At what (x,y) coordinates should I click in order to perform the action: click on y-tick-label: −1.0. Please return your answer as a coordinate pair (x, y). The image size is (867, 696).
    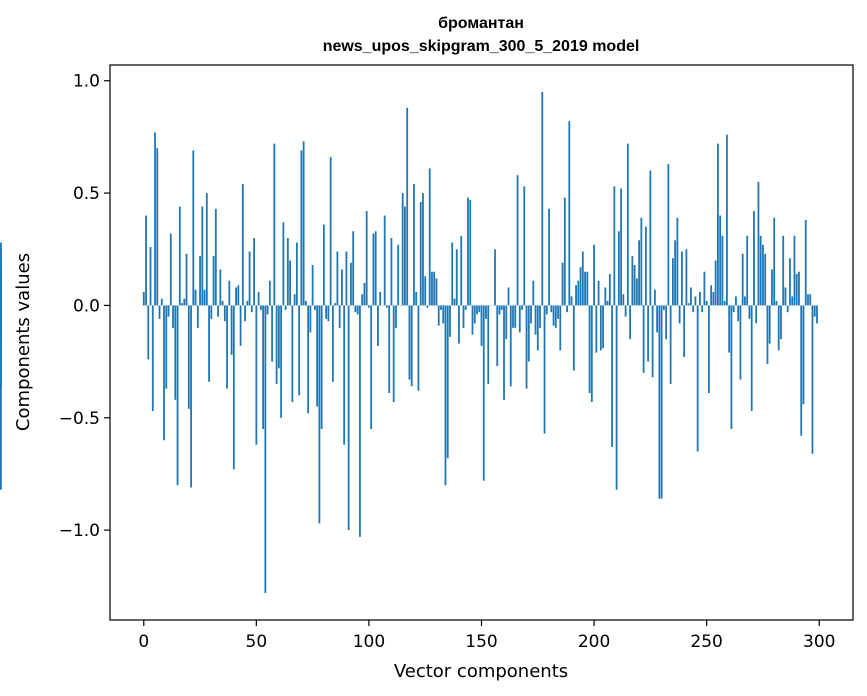
    Looking at the image, I should click on (79, 531).